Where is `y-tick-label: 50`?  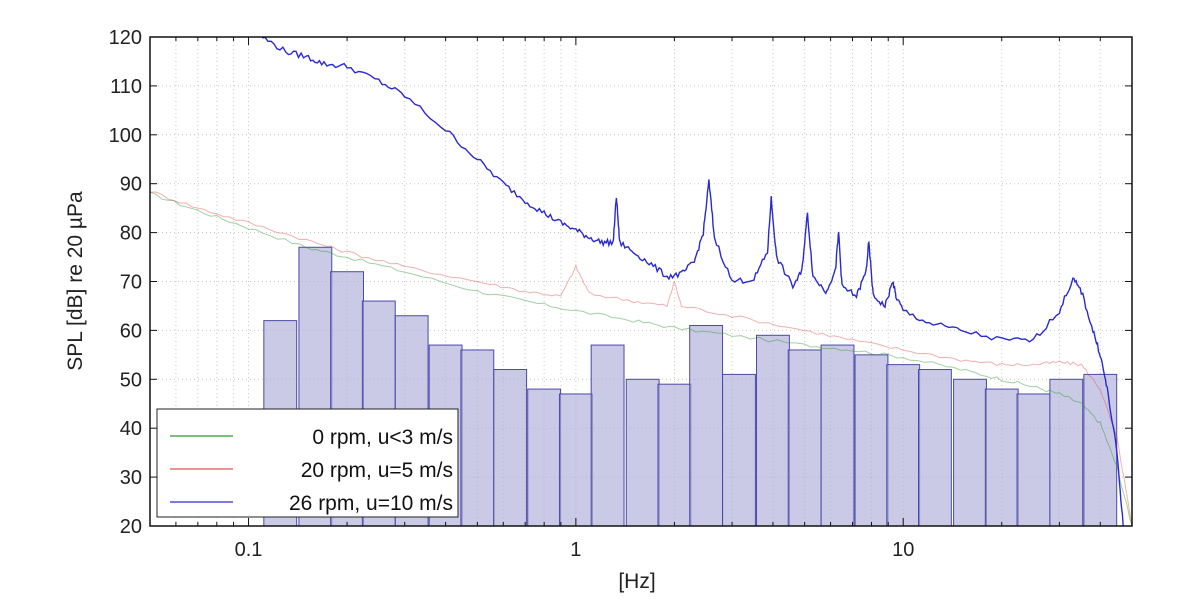 y-tick-label: 50 is located at coordinates (131, 380).